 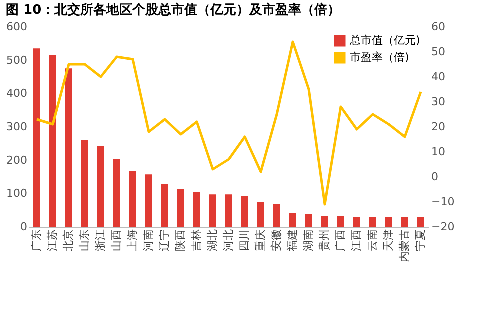 What do you see at coordinates (84, 241) in the screenshot?
I see `x-tick-label: 山东` at bounding box center [84, 241].